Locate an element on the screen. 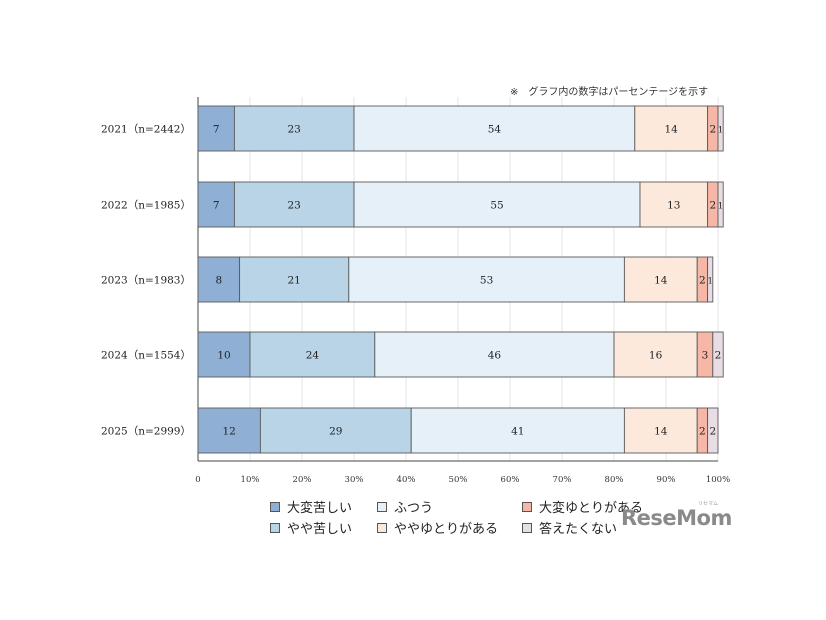 Image resolution: width=826 pixels, height=620 pixels. data-label: 21 is located at coordinates (294, 281).